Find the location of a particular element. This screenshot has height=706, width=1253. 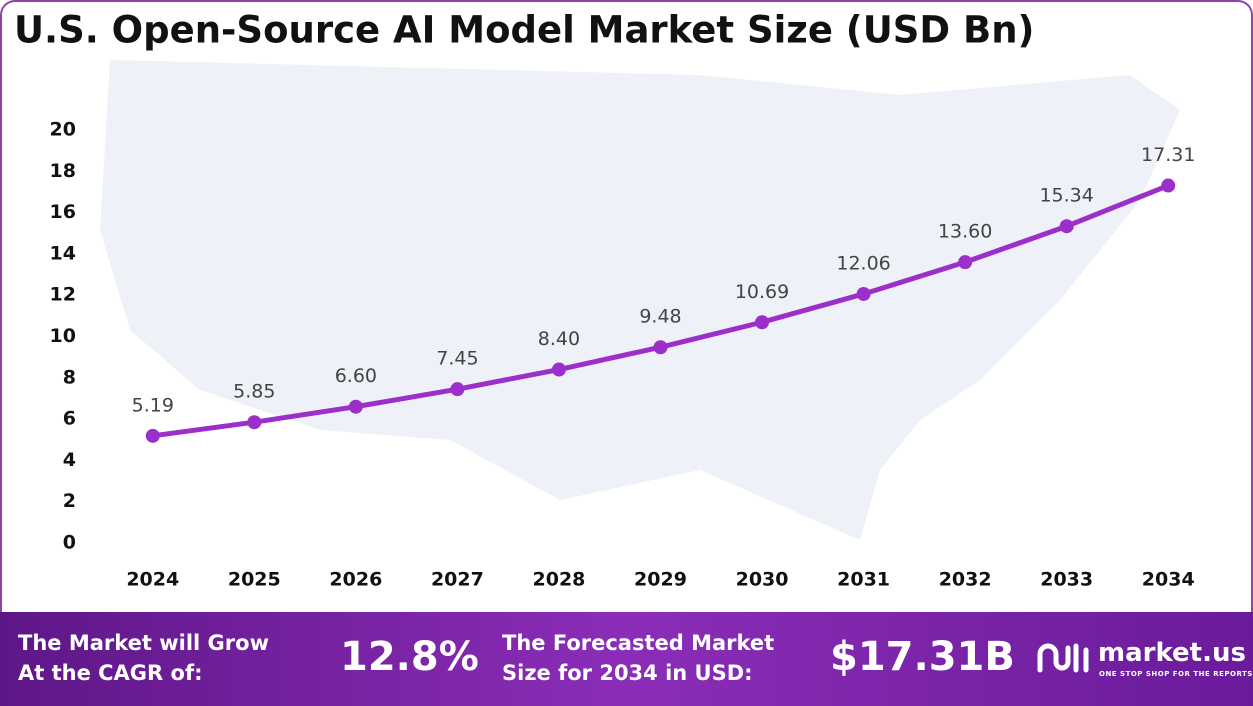

x-tick-label: 2029 is located at coordinates (660, 580).